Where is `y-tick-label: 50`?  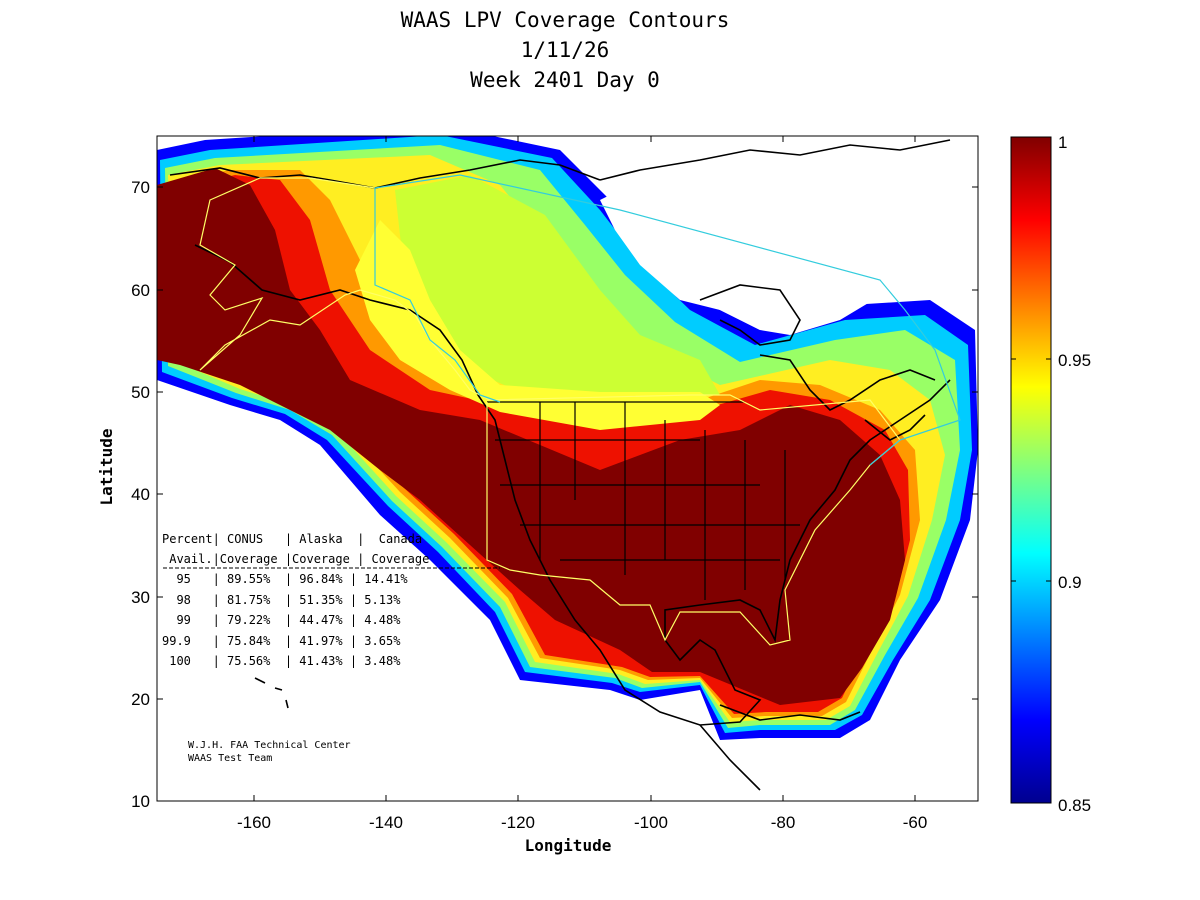 y-tick-label: 50 is located at coordinates (140, 392).